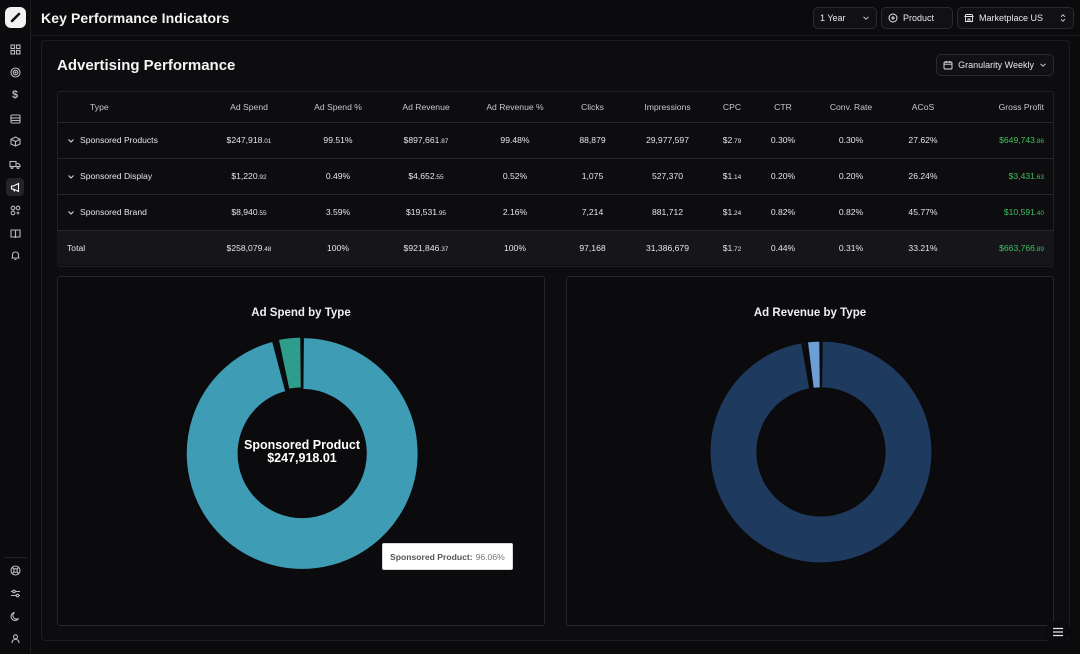 The height and width of the screenshot is (654, 1080). What do you see at coordinates (338, 107) in the screenshot?
I see `column-header: Ad Spend %` at bounding box center [338, 107].